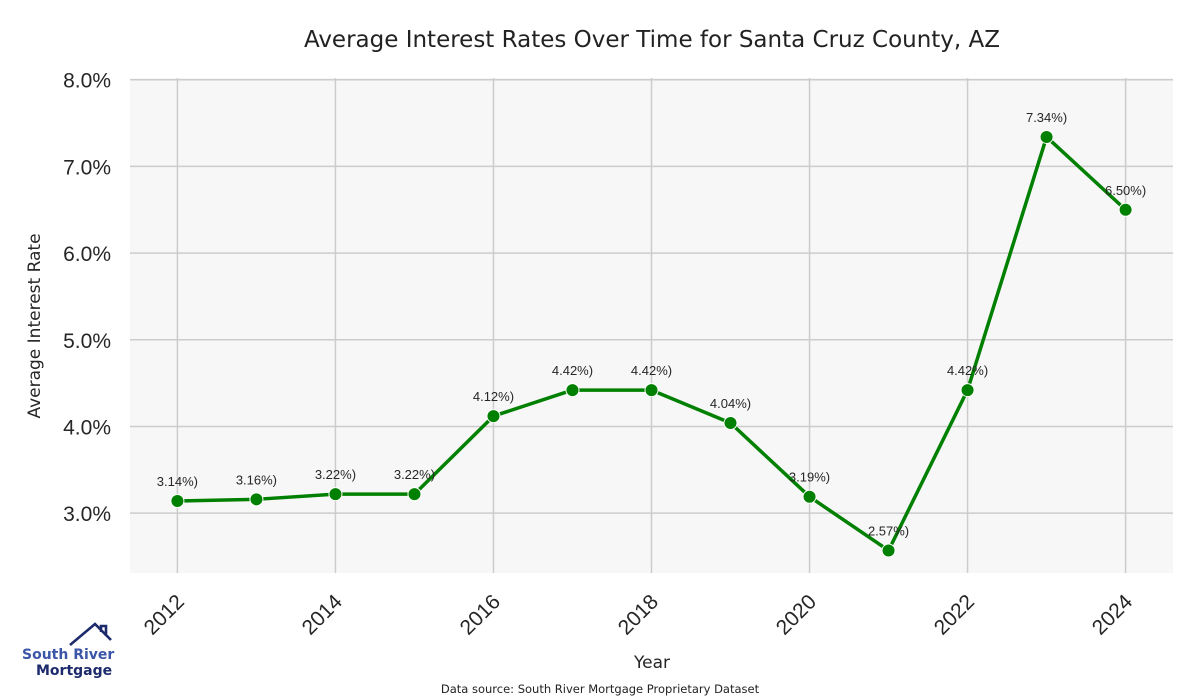 This screenshot has height=700, width=1200. Describe the element at coordinates (493, 396) in the screenshot. I see `data-label: 4.12%)` at that location.